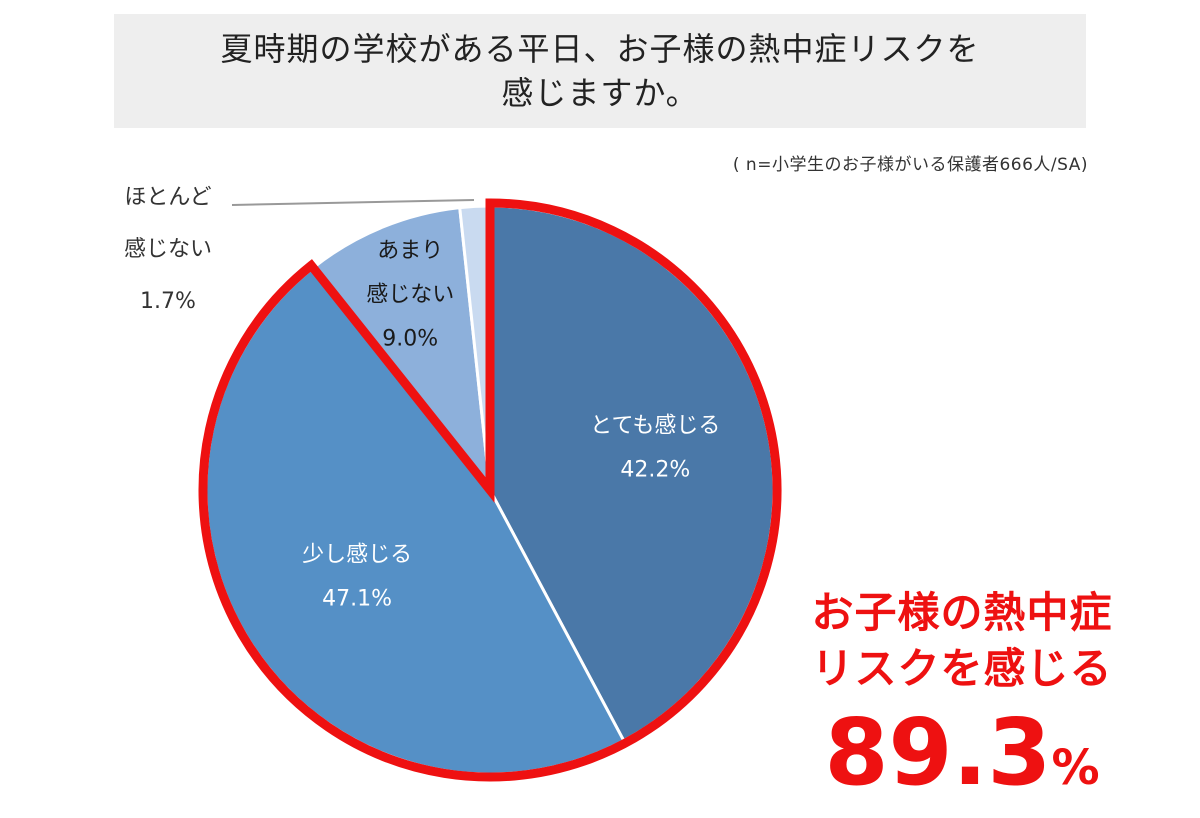  Describe the element at coordinates (410, 339) in the screenshot. I see `slice-value-label-2: 9.0%` at that location.